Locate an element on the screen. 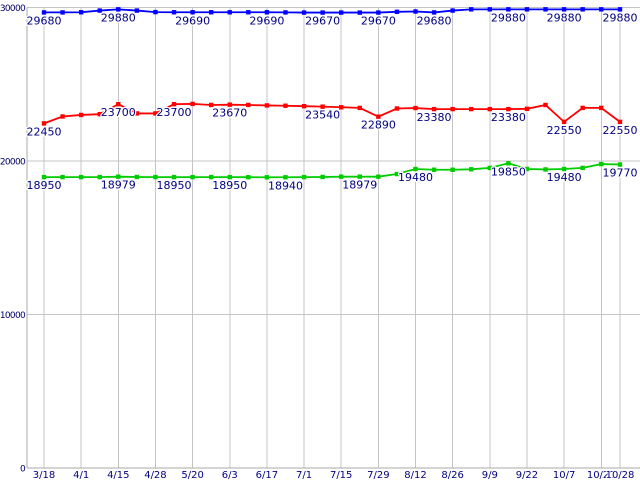  series-red-data-label: 23670 is located at coordinates (229, 113).